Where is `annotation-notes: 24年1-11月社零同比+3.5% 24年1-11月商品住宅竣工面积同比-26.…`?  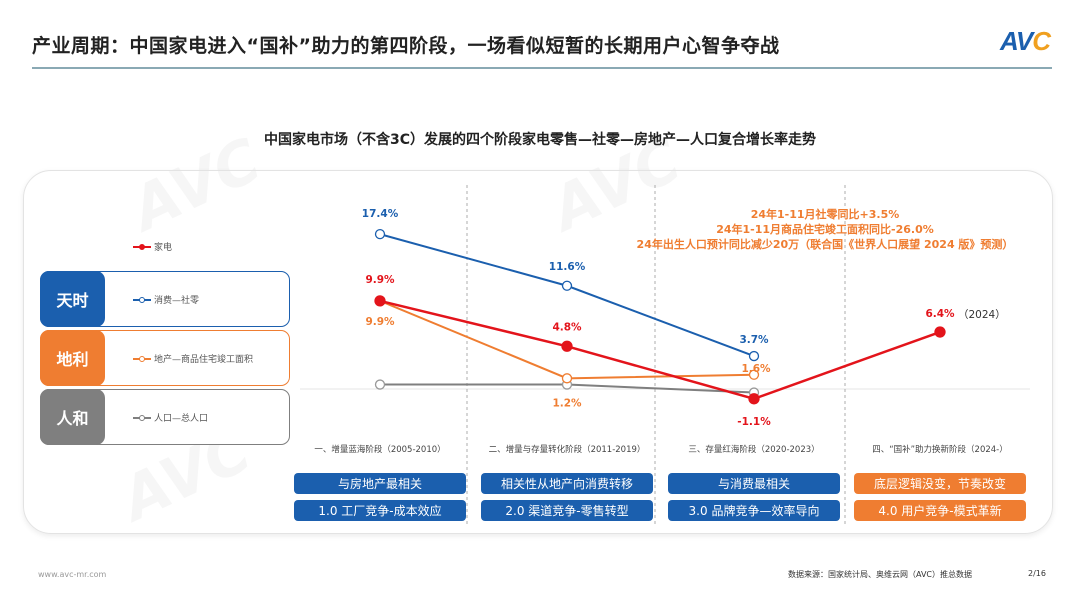 annotation-notes: 24年1-11月社零同比+3.5% 24年1-11月商品住宅竣工面积同比-26.… is located at coordinates (825, 229).